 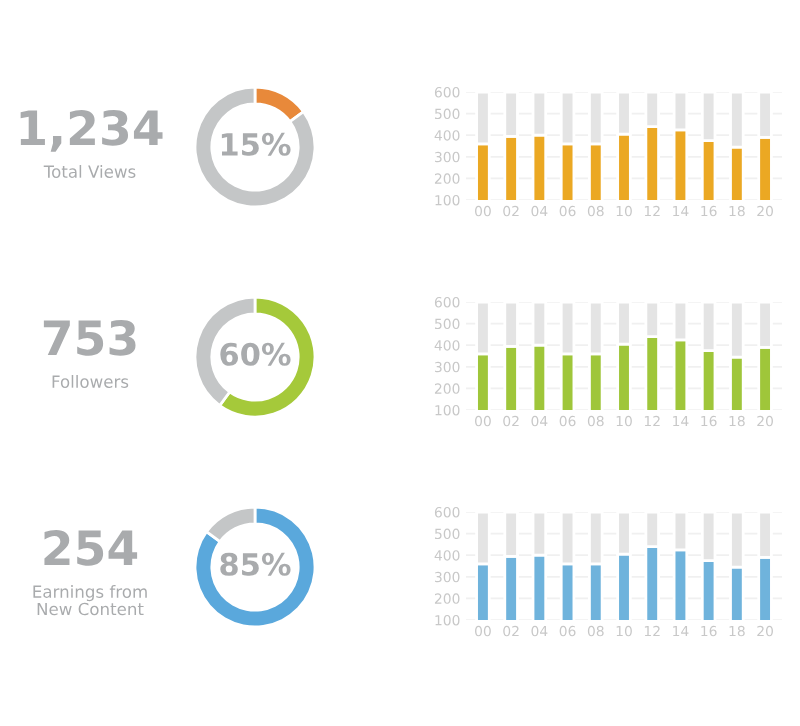 What do you see at coordinates (256, 144) in the screenshot?
I see `text: 15%` at bounding box center [256, 144].